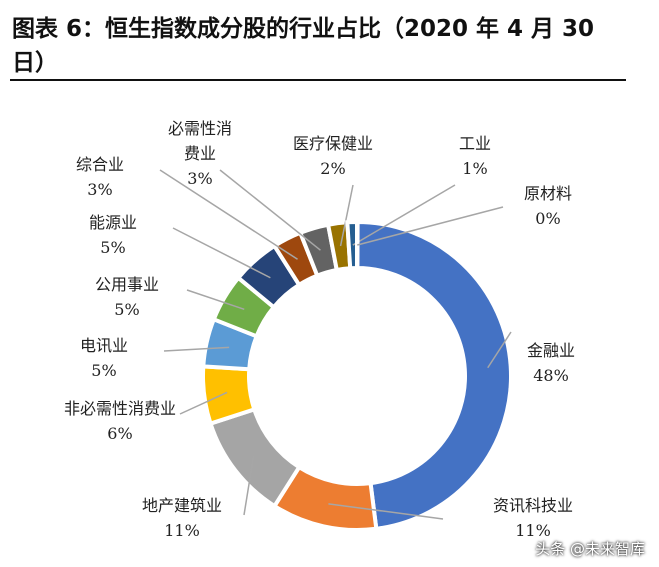 The height and width of the screenshot is (567, 659). Describe the element at coordinates (318, 80) in the screenshot. I see `title-rule` at that location.